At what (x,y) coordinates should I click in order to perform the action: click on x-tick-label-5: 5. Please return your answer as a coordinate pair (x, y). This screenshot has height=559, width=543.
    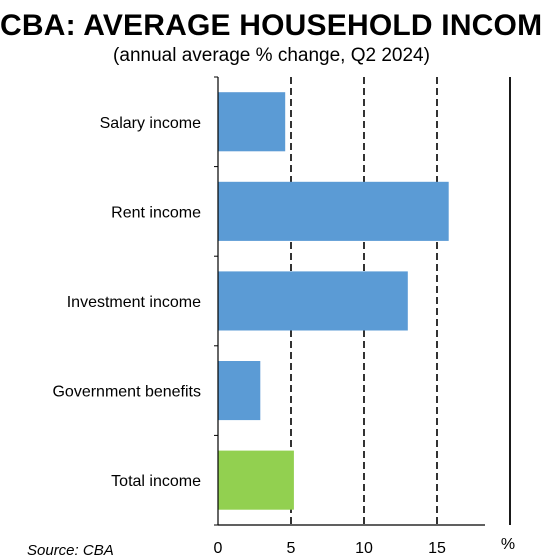
    Looking at the image, I should click on (291, 548).